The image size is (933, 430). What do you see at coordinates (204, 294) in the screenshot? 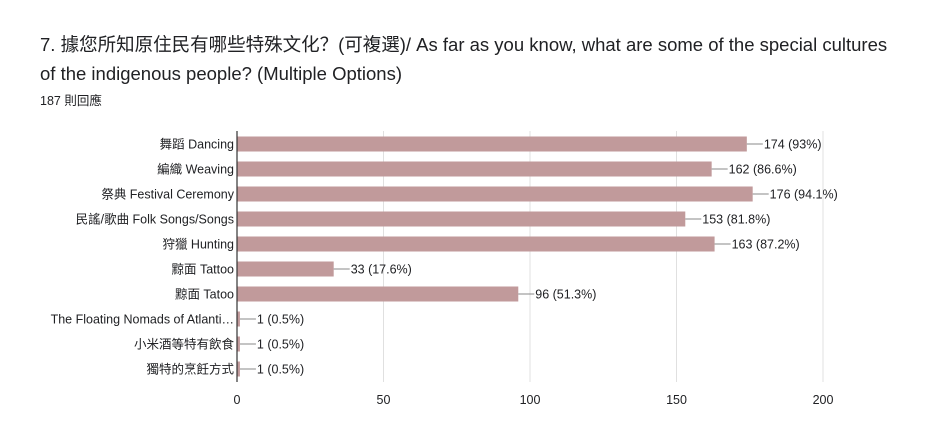
I see `category-label: 黥面 Tatoo` at bounding box center [204, 294].